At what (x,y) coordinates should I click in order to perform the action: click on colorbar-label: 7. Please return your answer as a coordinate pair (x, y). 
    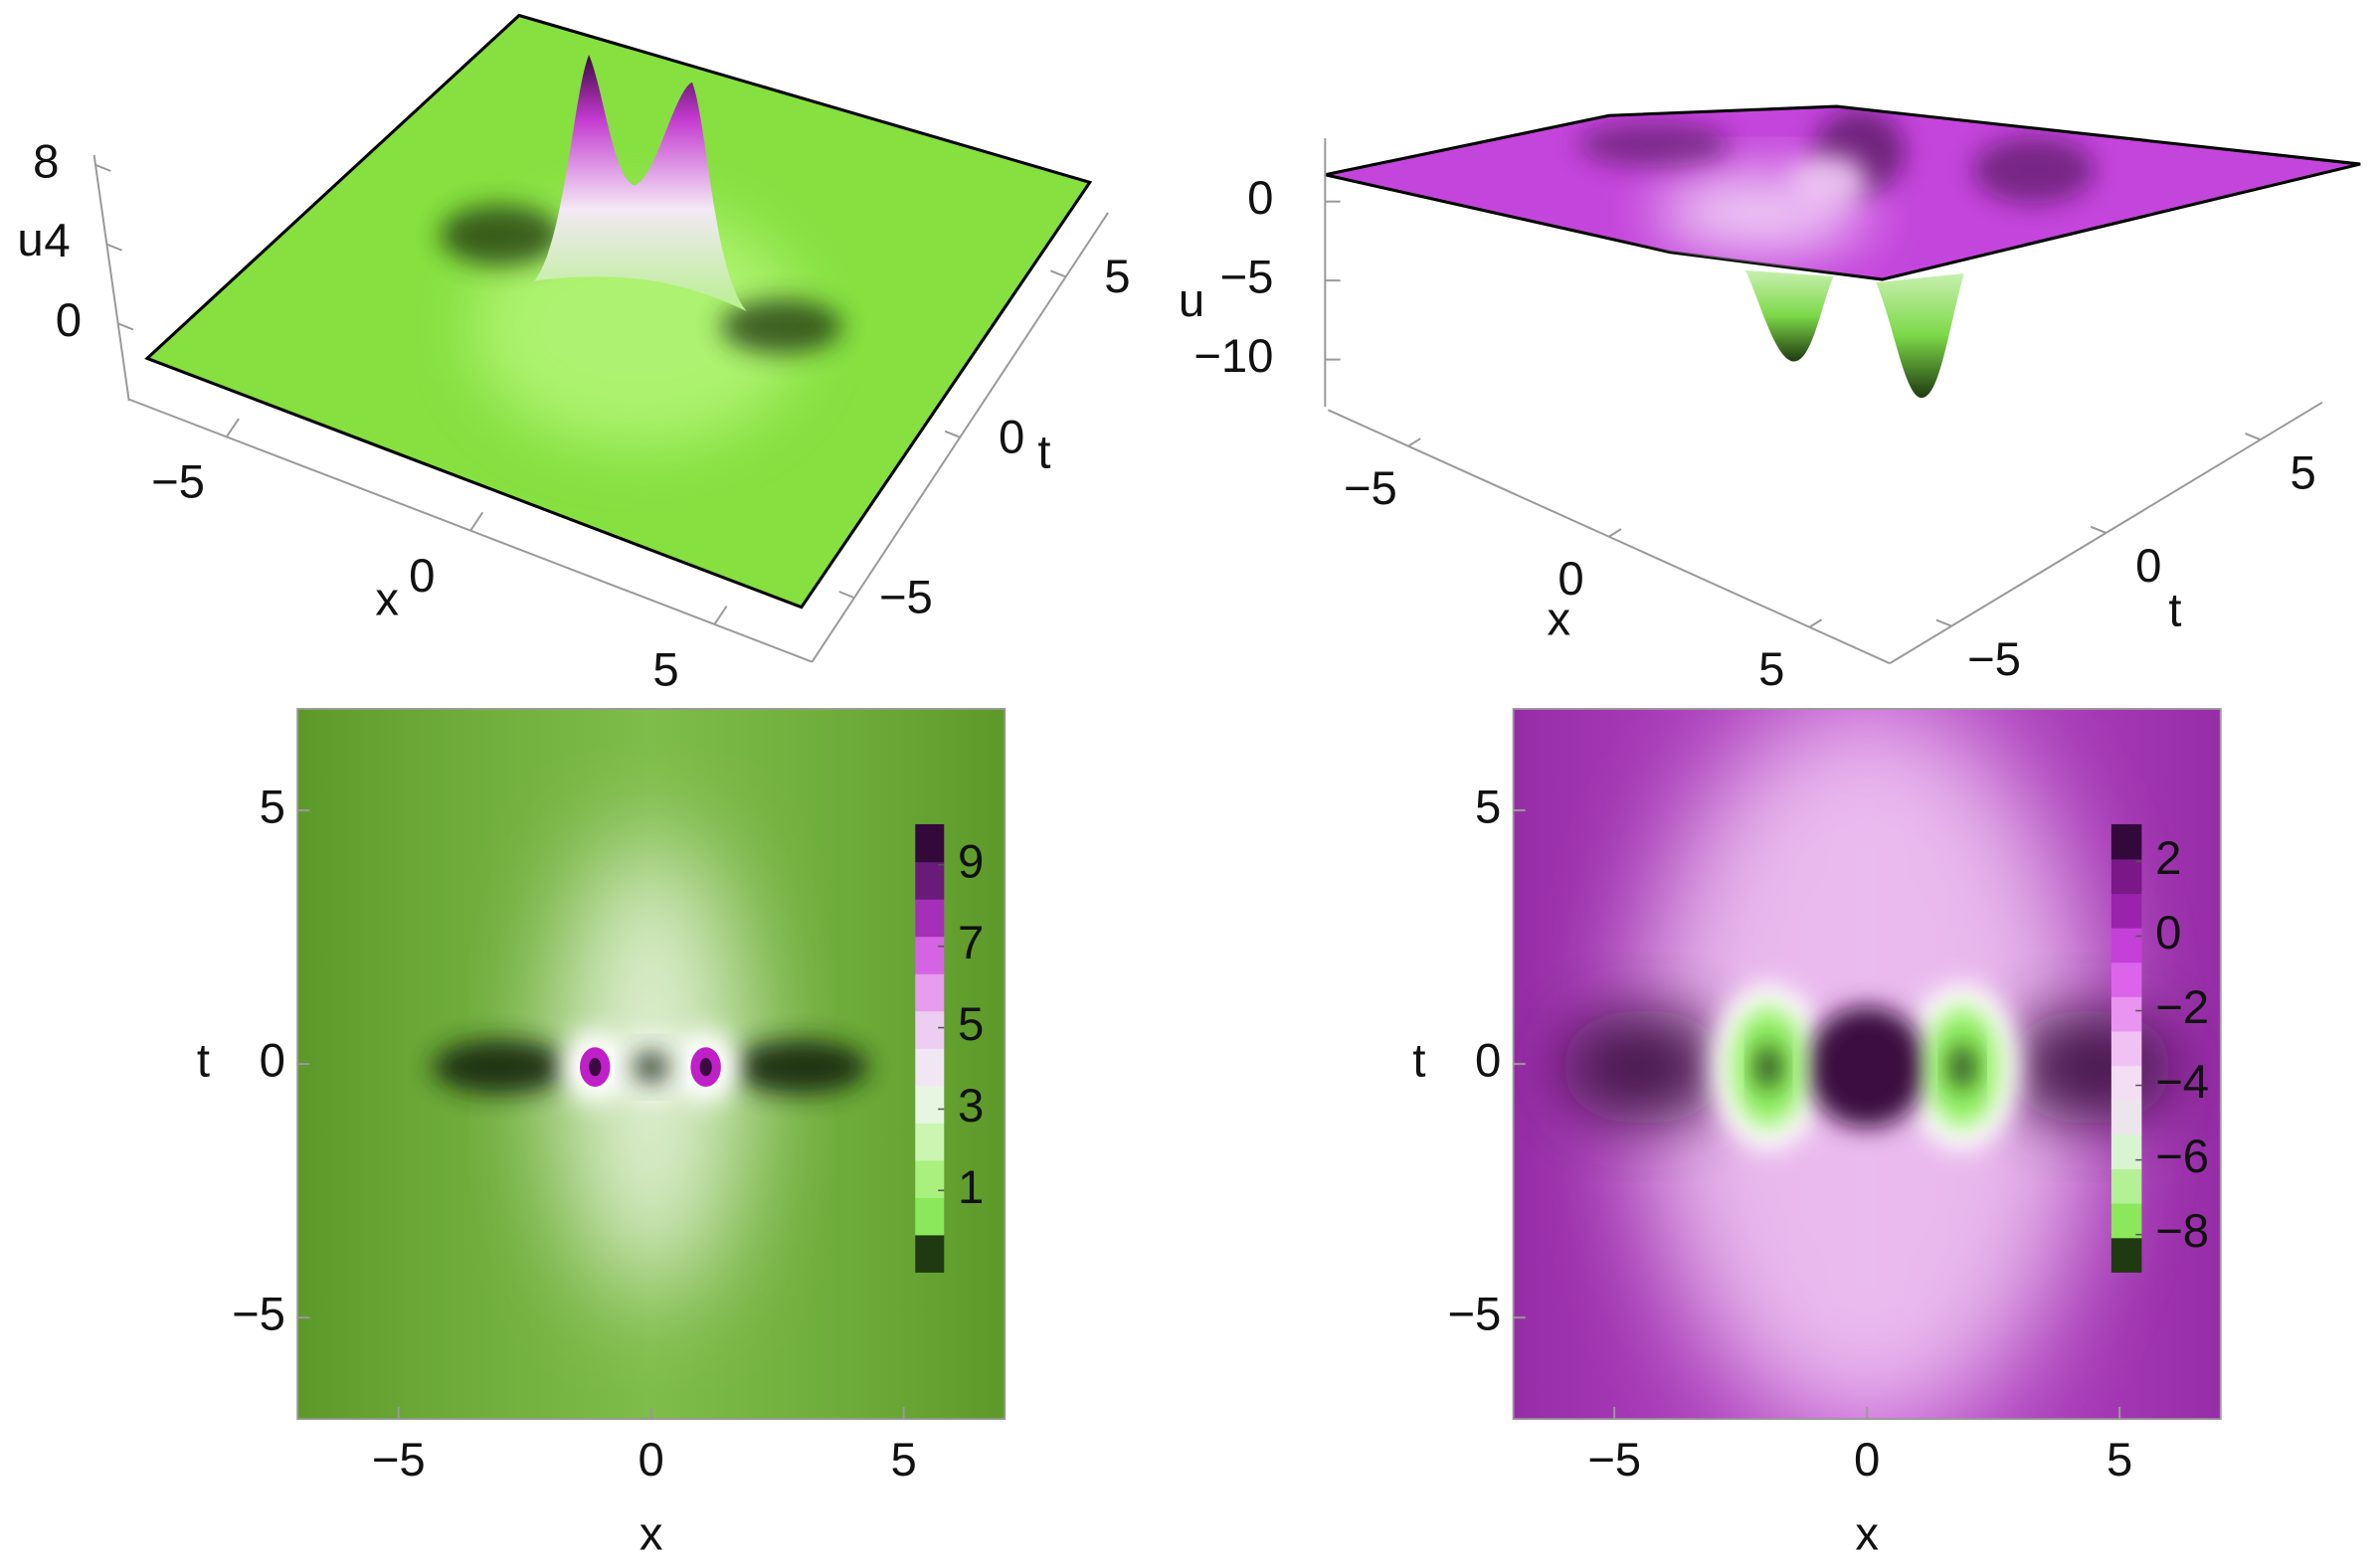
    Looking at the image, I should click on (971, 943).